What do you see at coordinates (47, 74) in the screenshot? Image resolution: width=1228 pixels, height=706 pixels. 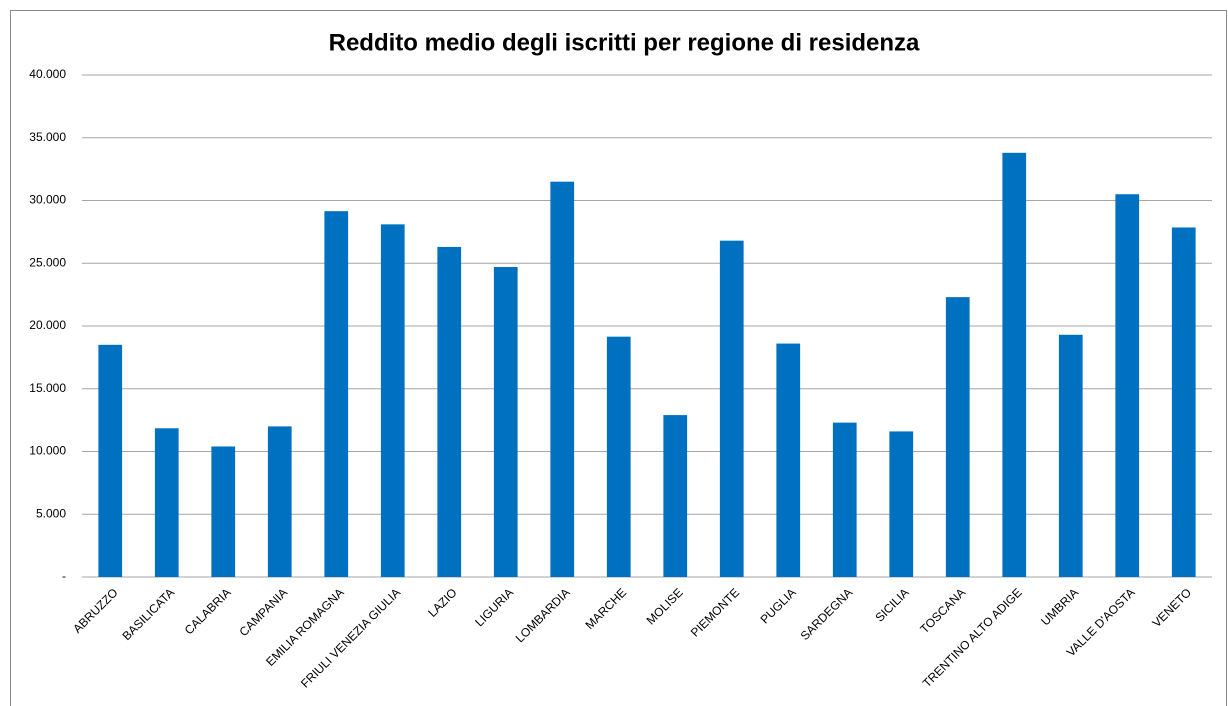 I see `y-tick-label: 40.000` at bounding box center [47, 74].